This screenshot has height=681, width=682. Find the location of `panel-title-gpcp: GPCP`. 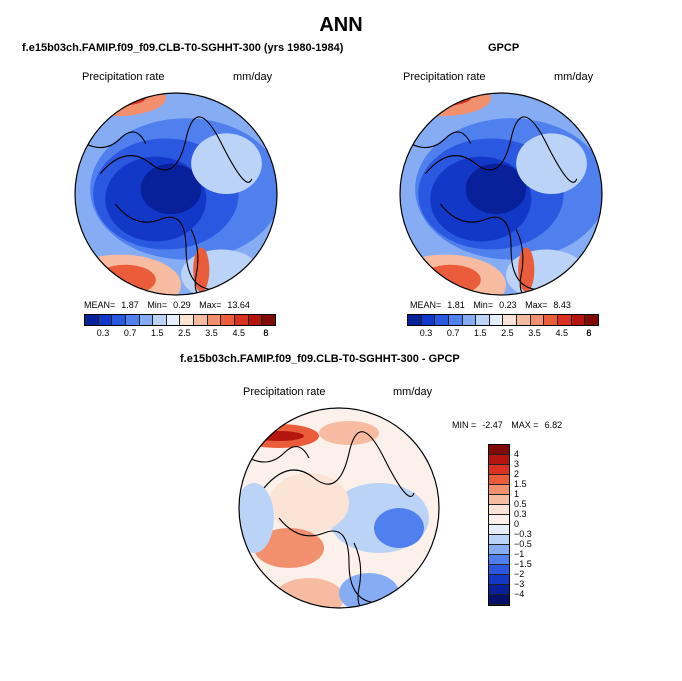

panel-title-gpcp: GPCP is located at coordinates (504, 48).